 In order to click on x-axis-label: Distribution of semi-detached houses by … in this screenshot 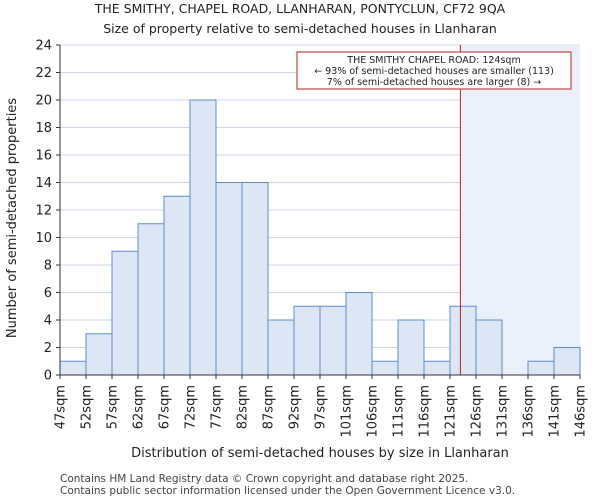, I will do `click(320, 453)`.